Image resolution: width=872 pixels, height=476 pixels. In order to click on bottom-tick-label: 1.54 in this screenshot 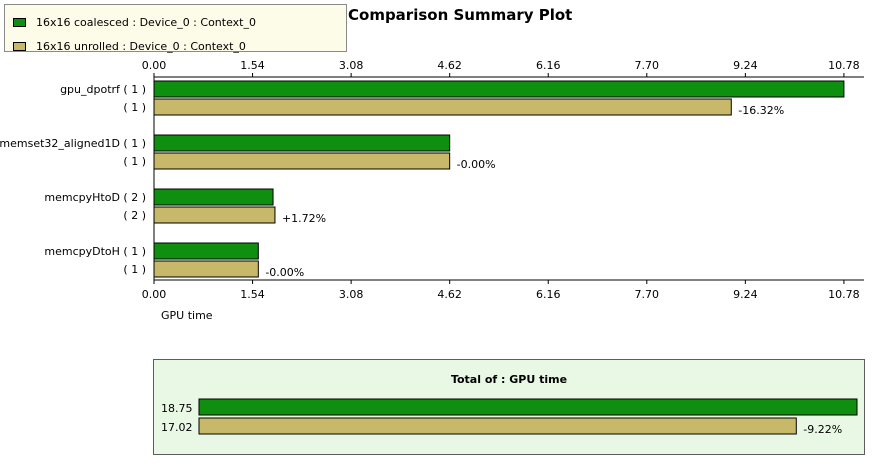, I will do `click(252, 294)`.